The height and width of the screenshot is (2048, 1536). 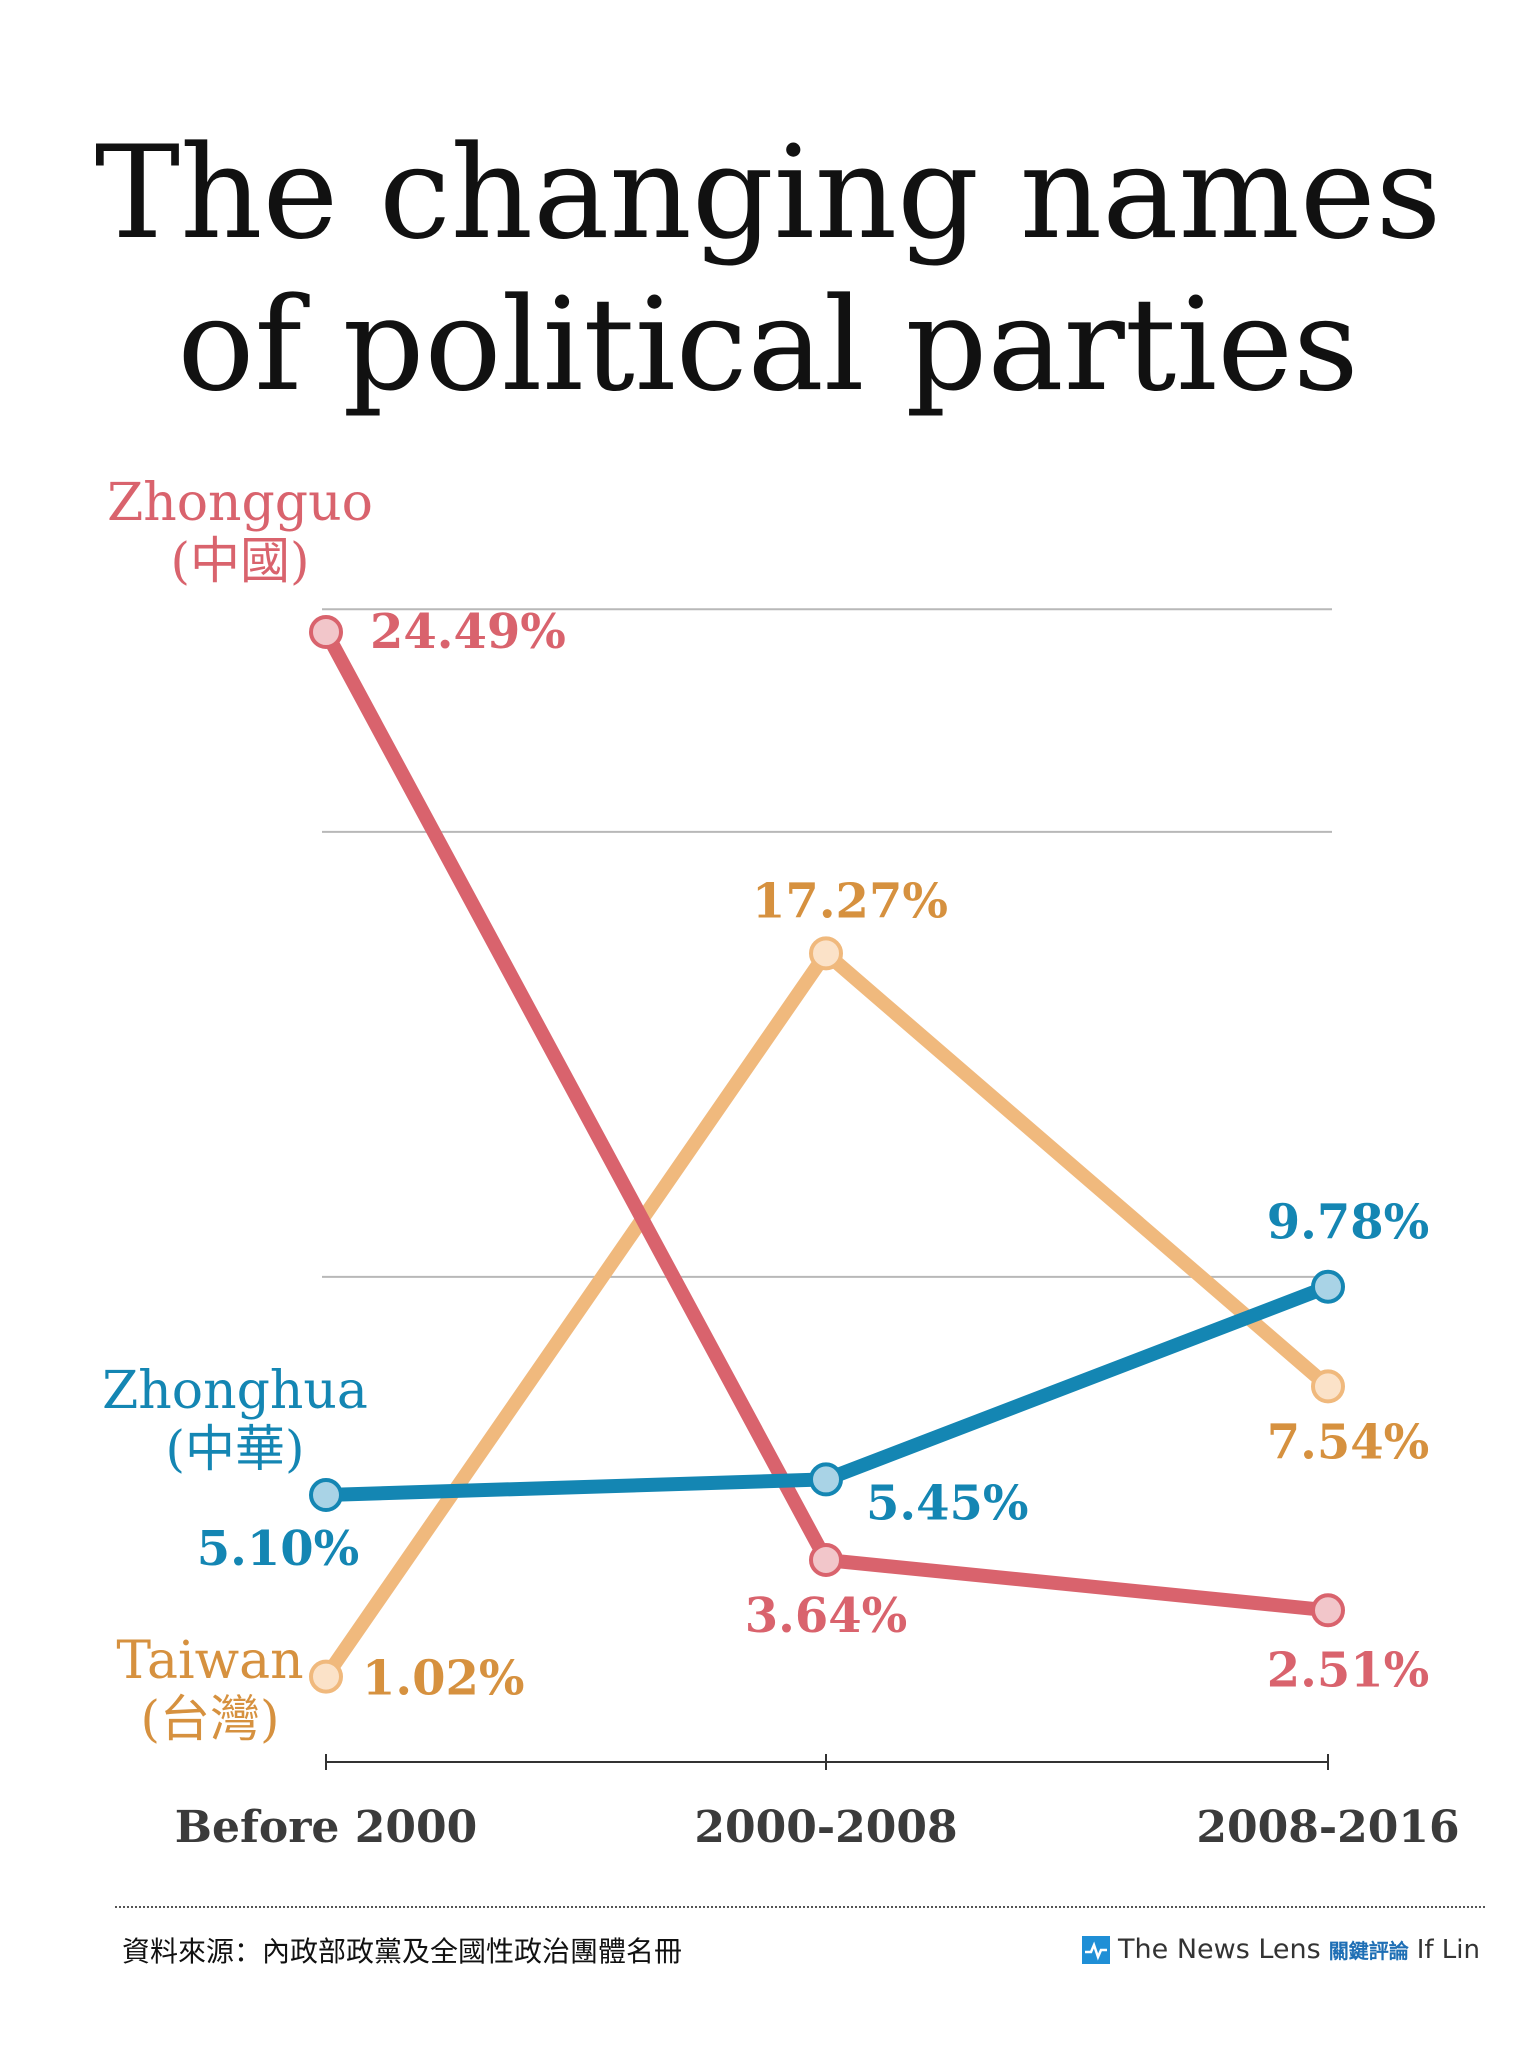 What do you see at coordinates (826, 1616) in the screenshot?
I see `data-label-zhongguo: 3.64%` at bounding box center [826, 1616].